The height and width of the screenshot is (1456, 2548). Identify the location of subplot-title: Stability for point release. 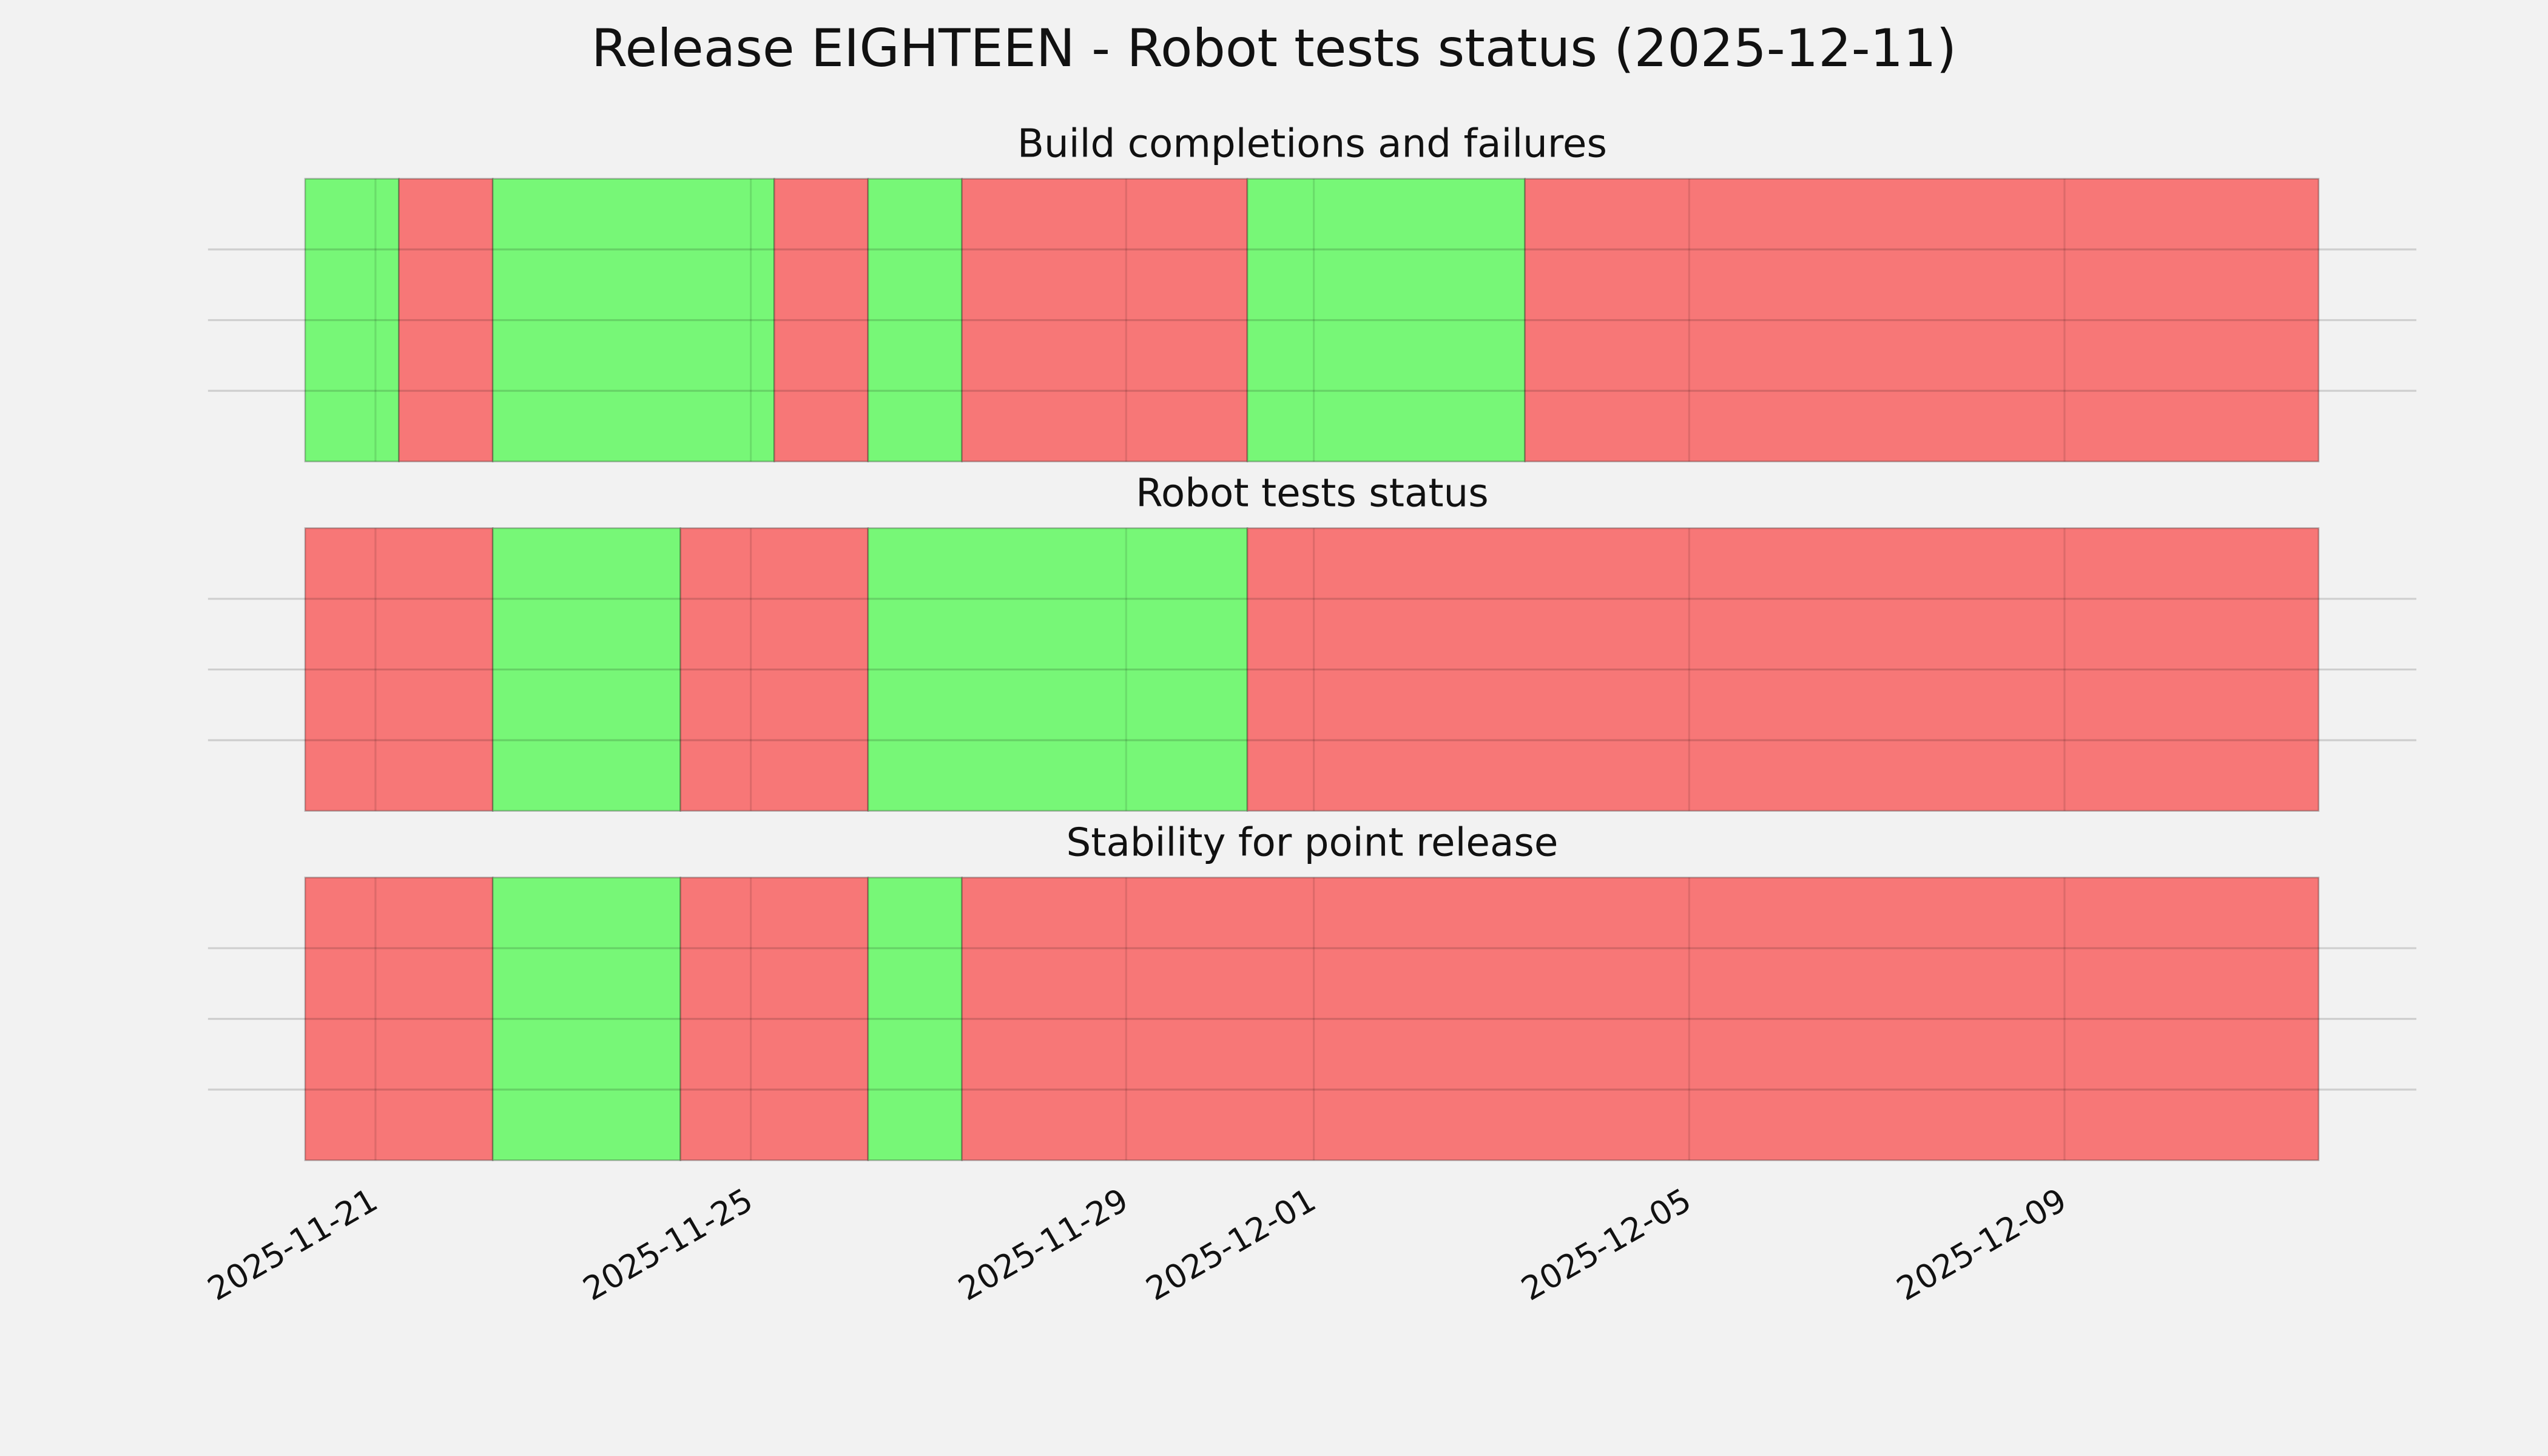
(1313, 842).